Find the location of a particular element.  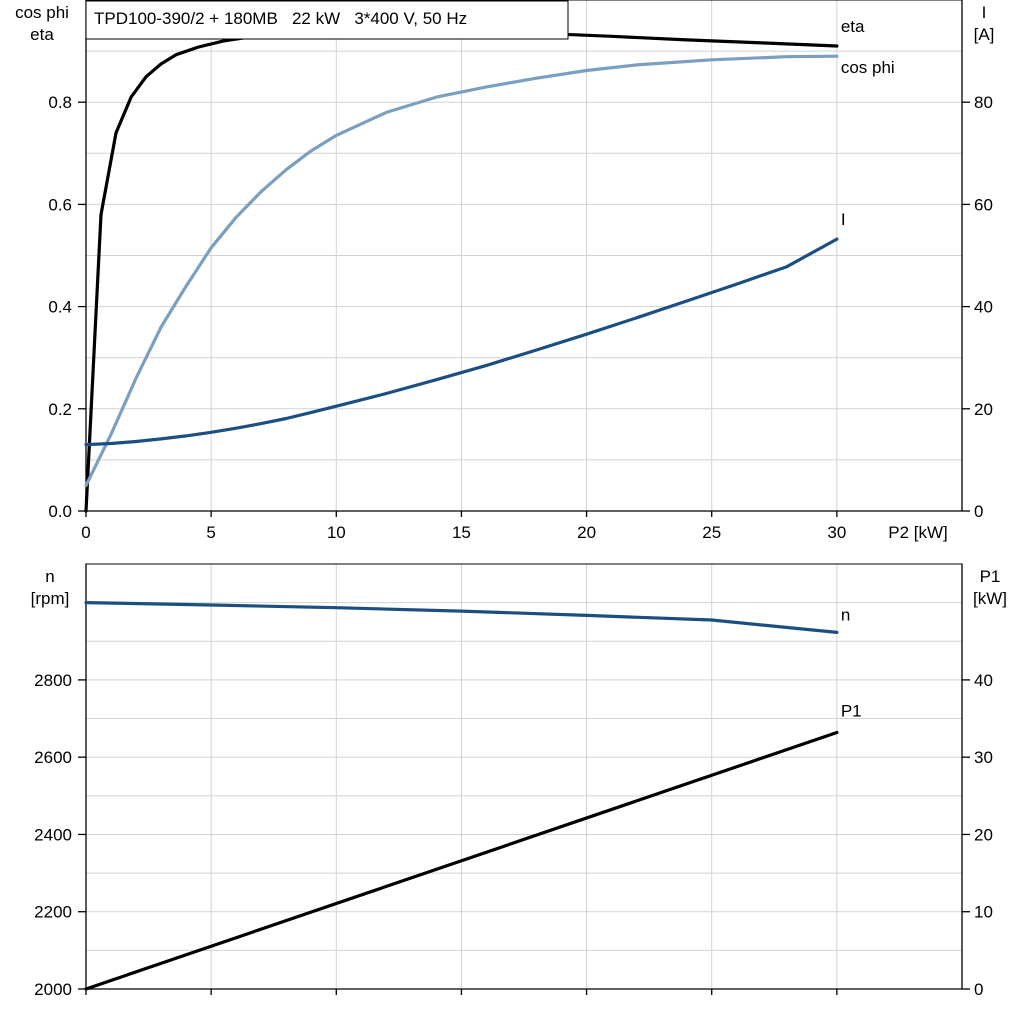

right-tick-label: 60 is located at coordinates (983, 204).